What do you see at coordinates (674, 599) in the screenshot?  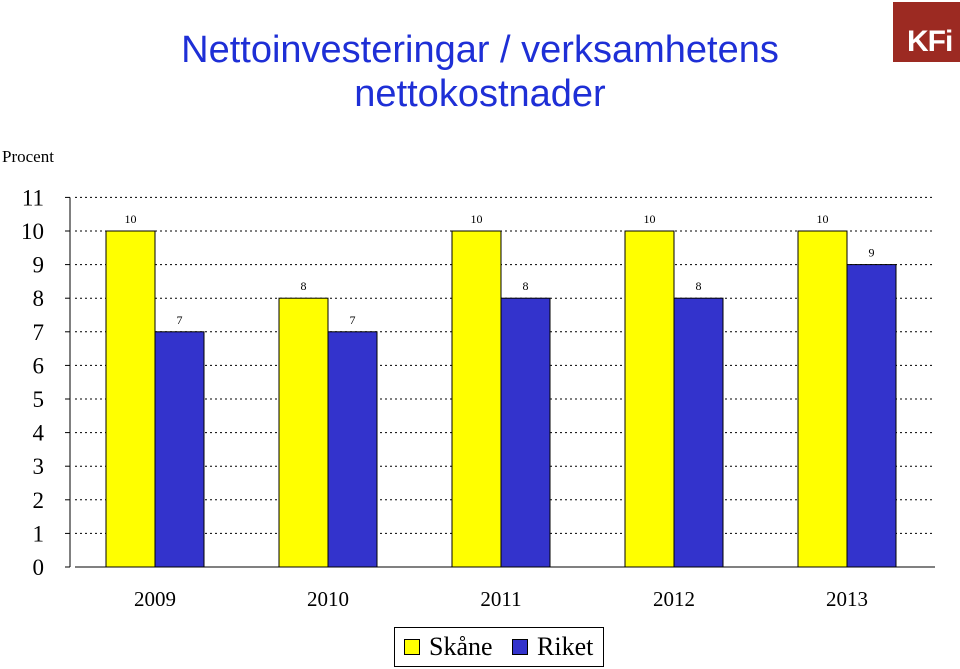 I see `x-tick-label: 2012` at bounding box center [674, 599].